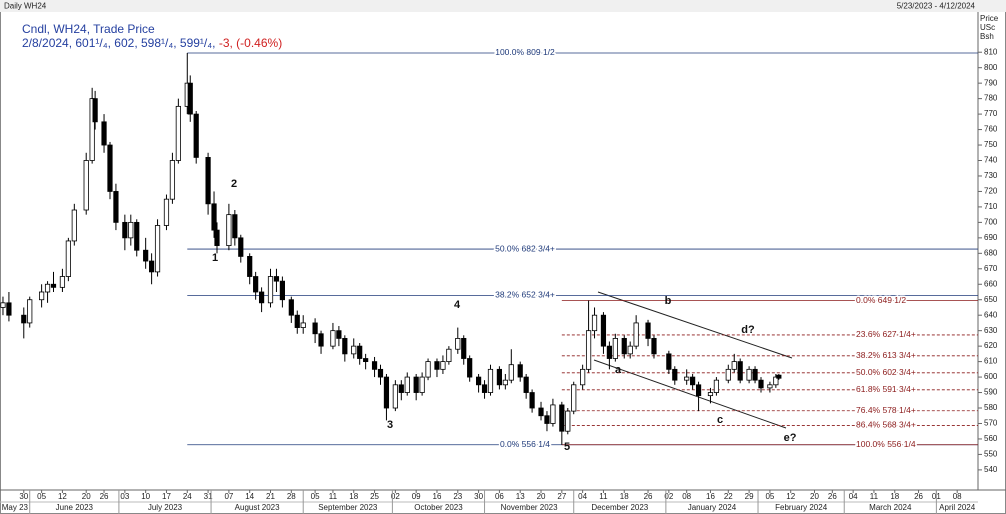 This screenshot has height=514, width=1006. I want to click on x-tick-label: 11, so click(603, 496).